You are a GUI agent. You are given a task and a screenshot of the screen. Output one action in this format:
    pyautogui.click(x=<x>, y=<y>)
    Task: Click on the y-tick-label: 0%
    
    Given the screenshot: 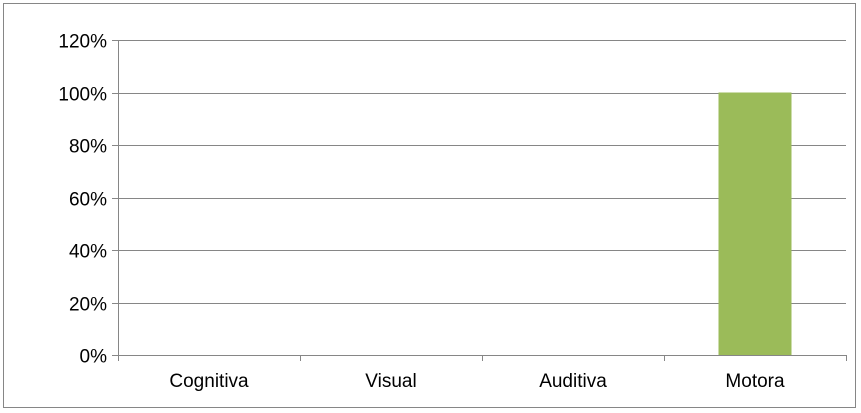 What is the action you would take?
    pyautogui.click(x=94, y=357)
    